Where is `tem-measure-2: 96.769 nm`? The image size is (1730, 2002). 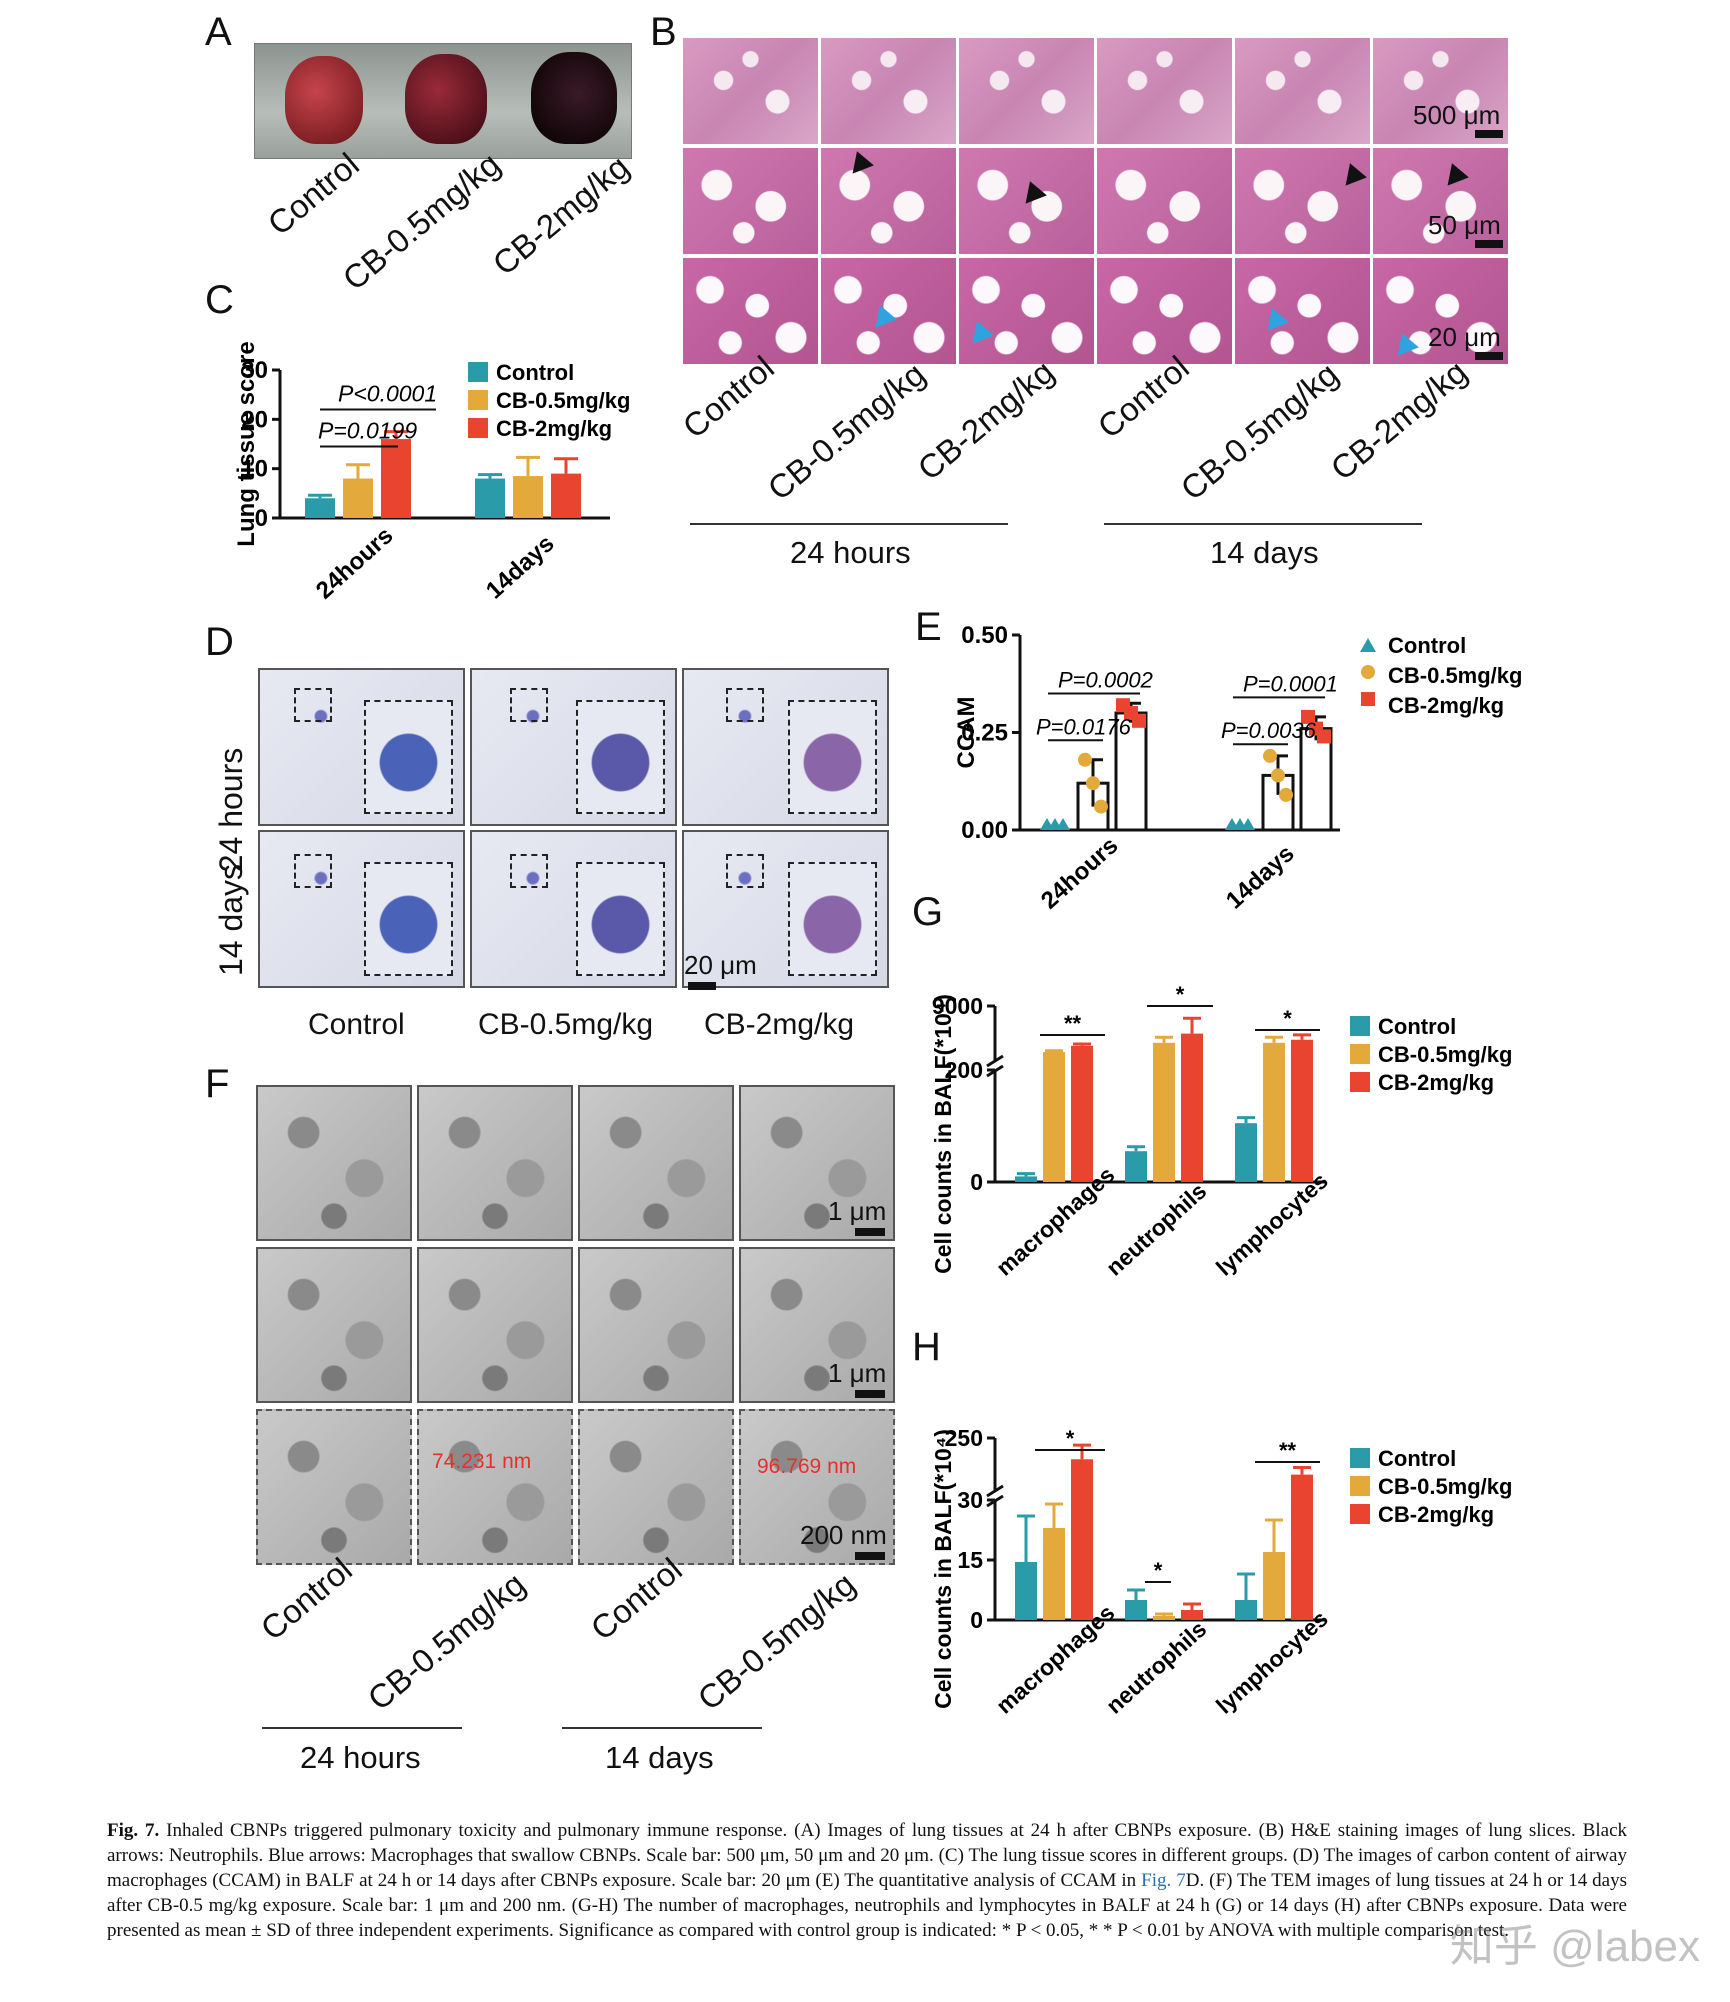 tem-measure-2: 96.769 nm is located at coordinates (807, 1466).